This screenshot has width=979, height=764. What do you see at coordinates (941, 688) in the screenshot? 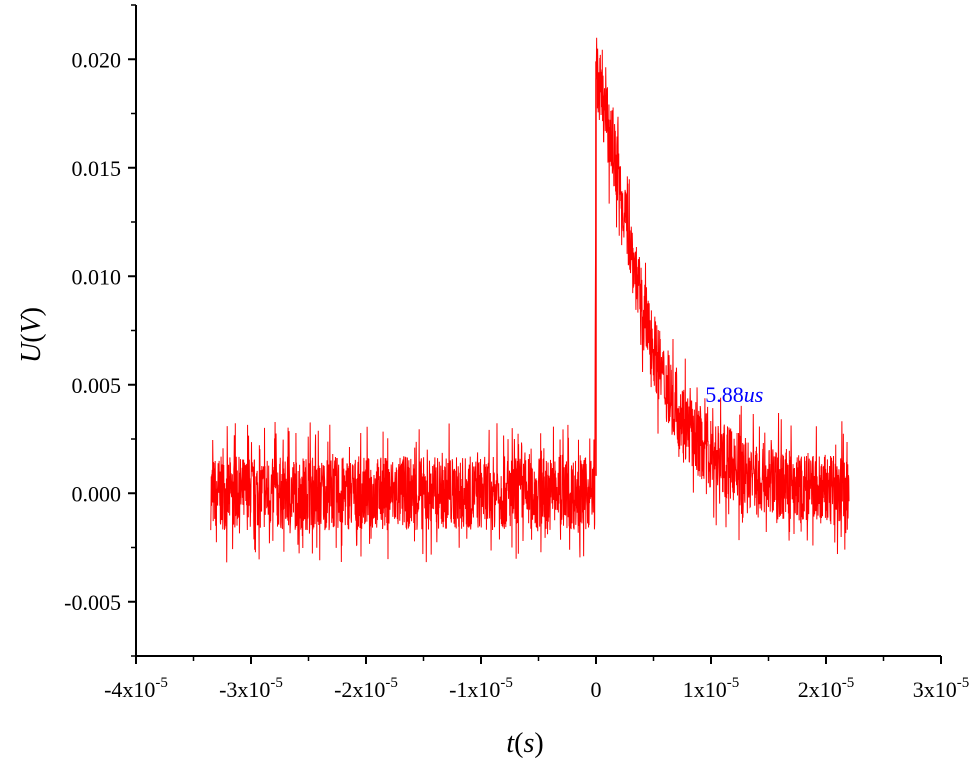
I see `x-tick-label: 3x10⁻⁵` at bounding box center [941, 688].